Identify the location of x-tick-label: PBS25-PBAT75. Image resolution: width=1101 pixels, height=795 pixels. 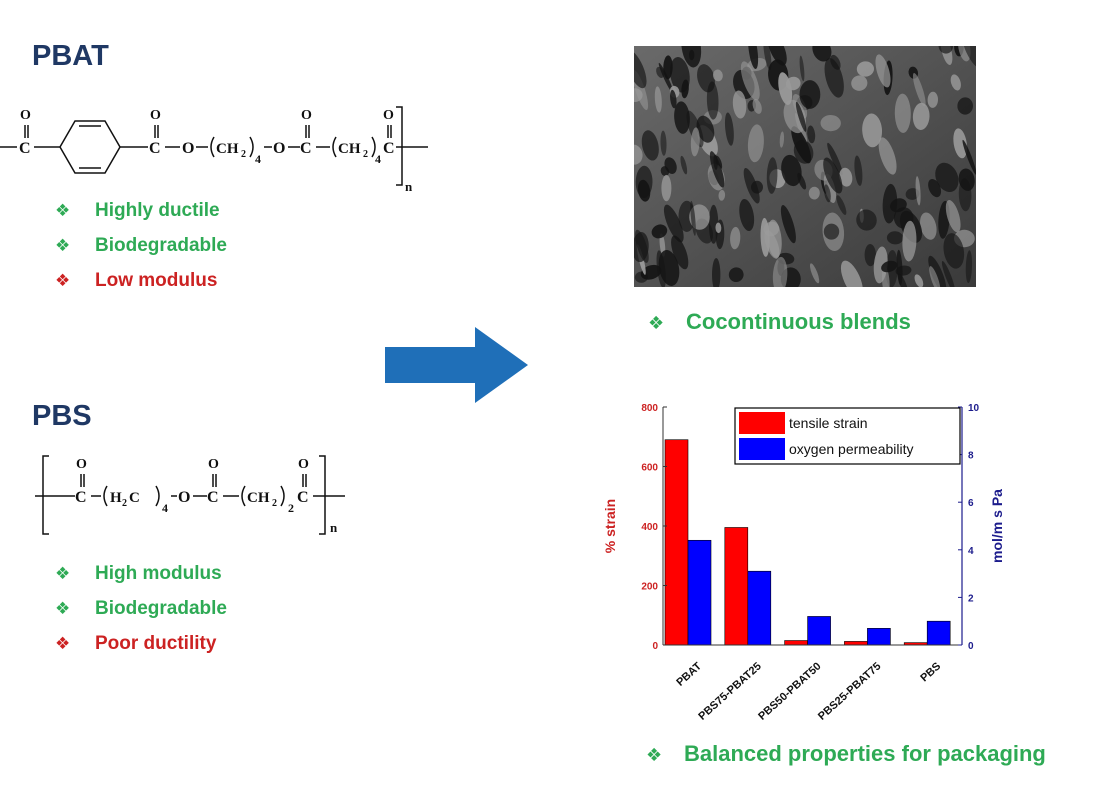
(849, 691).